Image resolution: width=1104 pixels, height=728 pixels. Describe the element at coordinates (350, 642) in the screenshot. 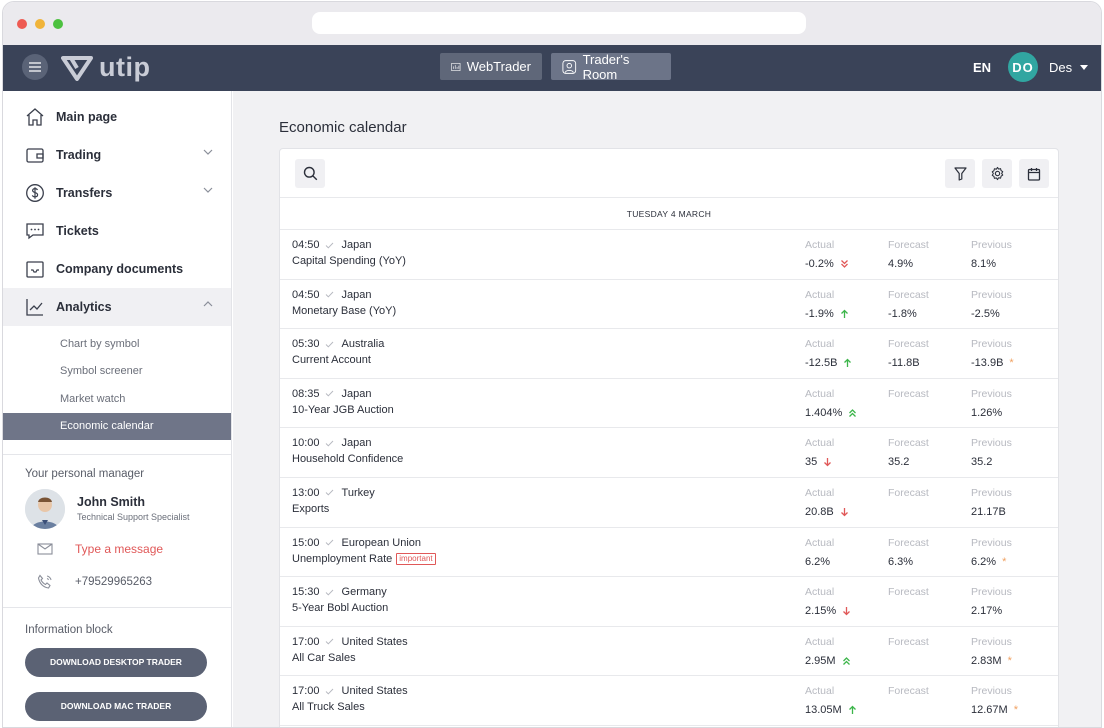

I see `event-time-country: 17:00 United States` at that location.